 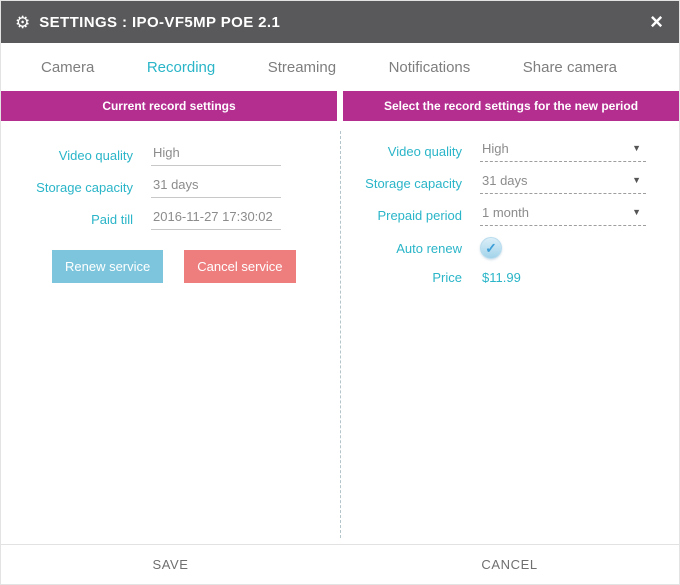 I want to click on tab-camera: Camera, so click(x=68, y=67).